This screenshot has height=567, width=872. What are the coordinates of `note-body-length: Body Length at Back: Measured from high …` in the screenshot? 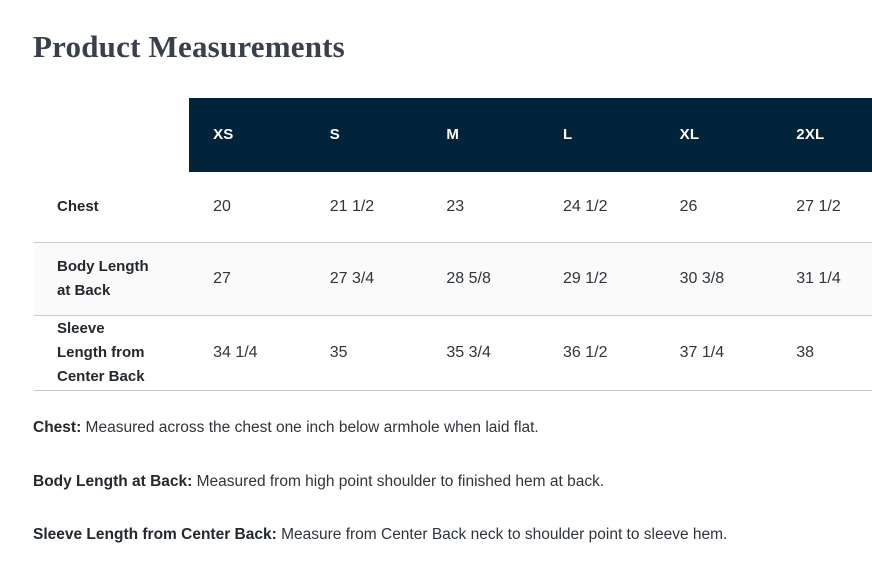 It's located at (436, 482).